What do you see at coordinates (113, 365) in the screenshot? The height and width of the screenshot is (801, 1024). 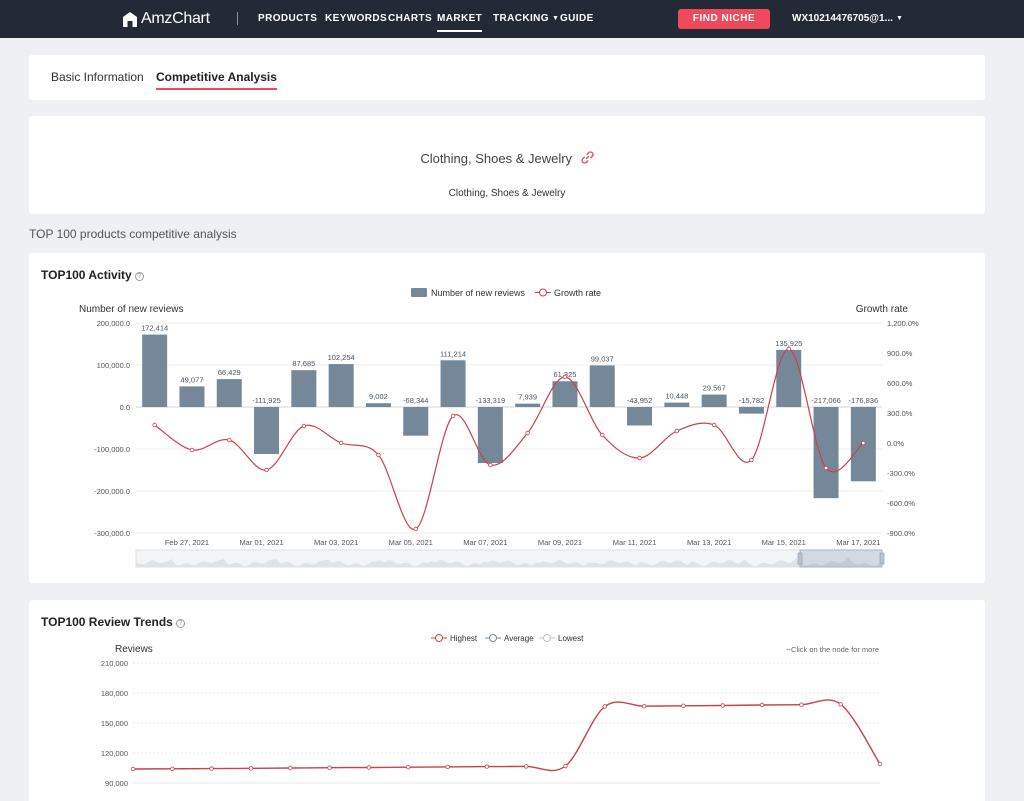 I see `y-tick-label: 100,000.0` at bounding box center [113, 365].